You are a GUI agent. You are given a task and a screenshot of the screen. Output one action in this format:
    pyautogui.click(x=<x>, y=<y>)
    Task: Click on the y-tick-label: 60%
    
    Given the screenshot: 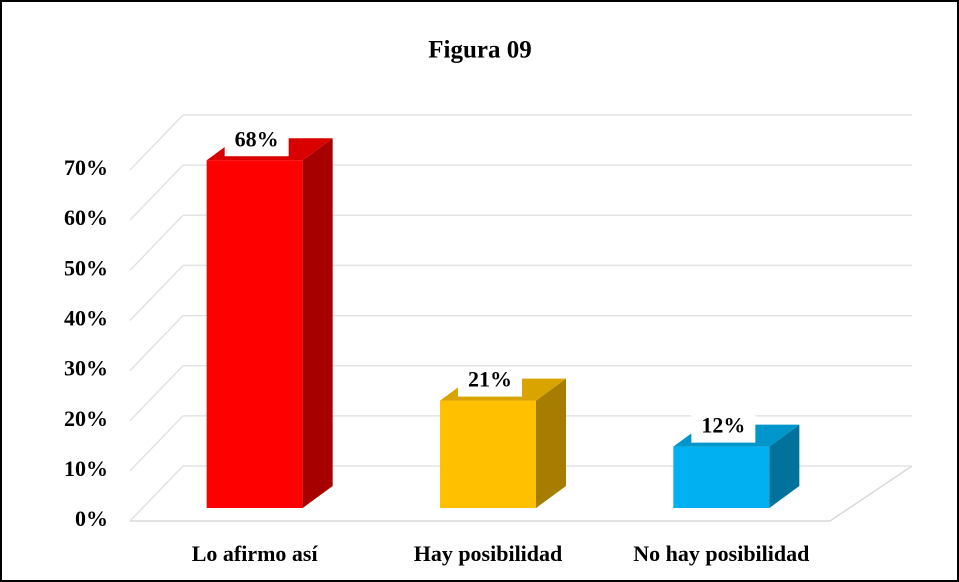 What is the action you would take?
    pyautogui.click(x=86, y=217)
    